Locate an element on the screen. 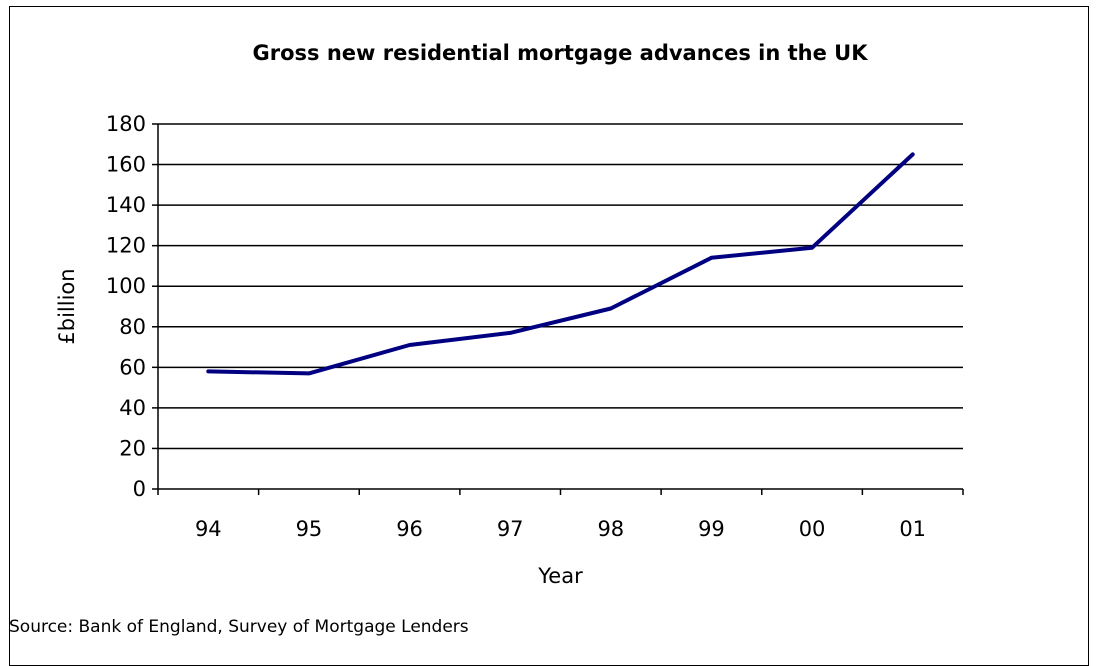 The width and height of the screenshot is (1096, 666). y-axis-label: £billion is located at coordinates (67, 306).